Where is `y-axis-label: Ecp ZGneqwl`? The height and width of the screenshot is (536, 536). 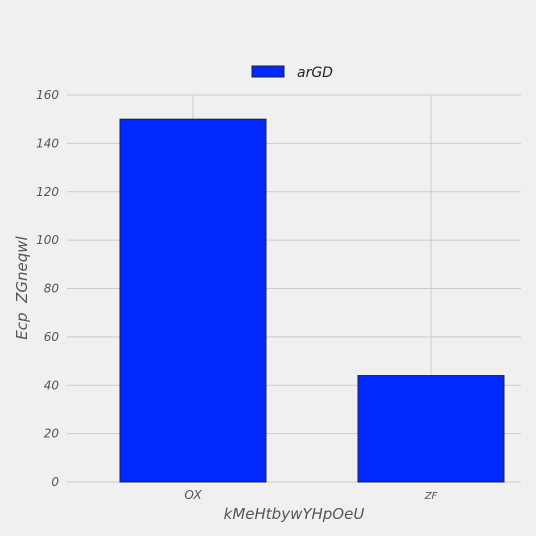 y-axis-label: Ecp ZGneqwl is located at coordinates (22, 287).